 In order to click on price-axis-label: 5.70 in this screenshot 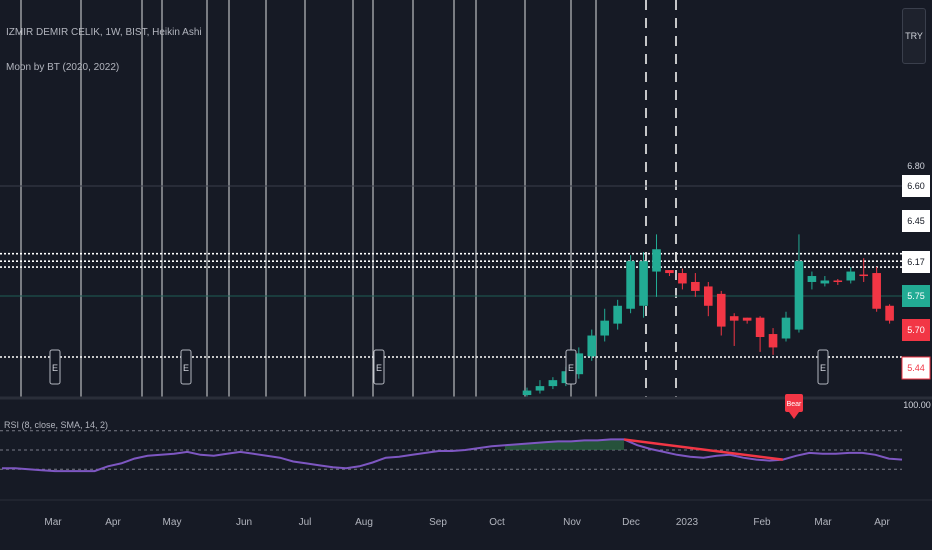, I will do `click(916, 330)`.